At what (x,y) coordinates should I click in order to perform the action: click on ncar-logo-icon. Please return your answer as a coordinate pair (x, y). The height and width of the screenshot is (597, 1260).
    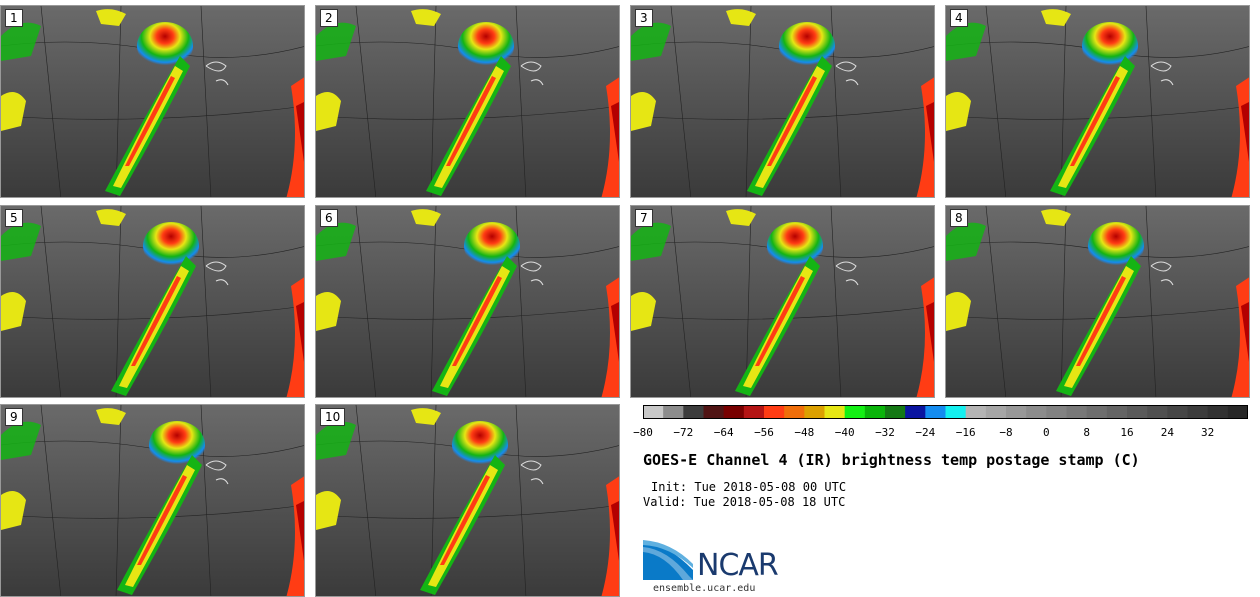
    Looking at the image, I should click on (668, 560).